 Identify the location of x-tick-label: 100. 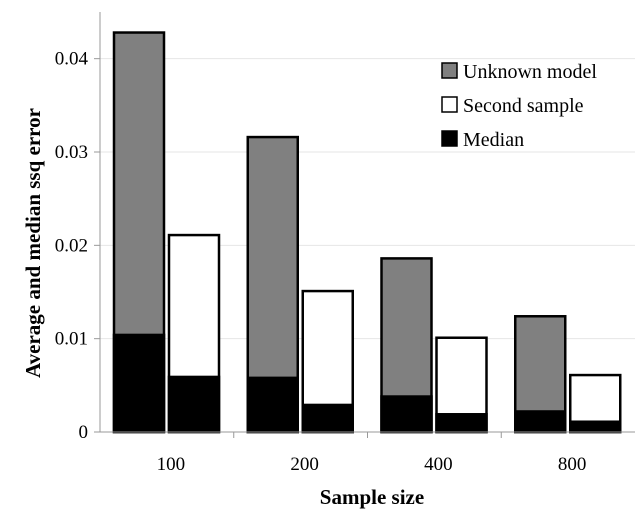
(171, 464).